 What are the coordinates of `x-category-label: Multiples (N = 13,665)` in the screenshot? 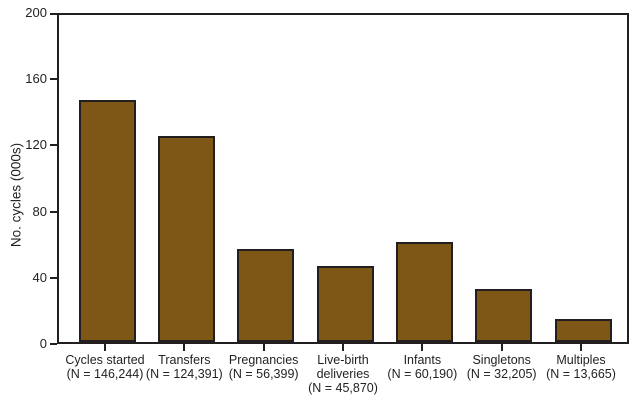 It's located at (581, 367).